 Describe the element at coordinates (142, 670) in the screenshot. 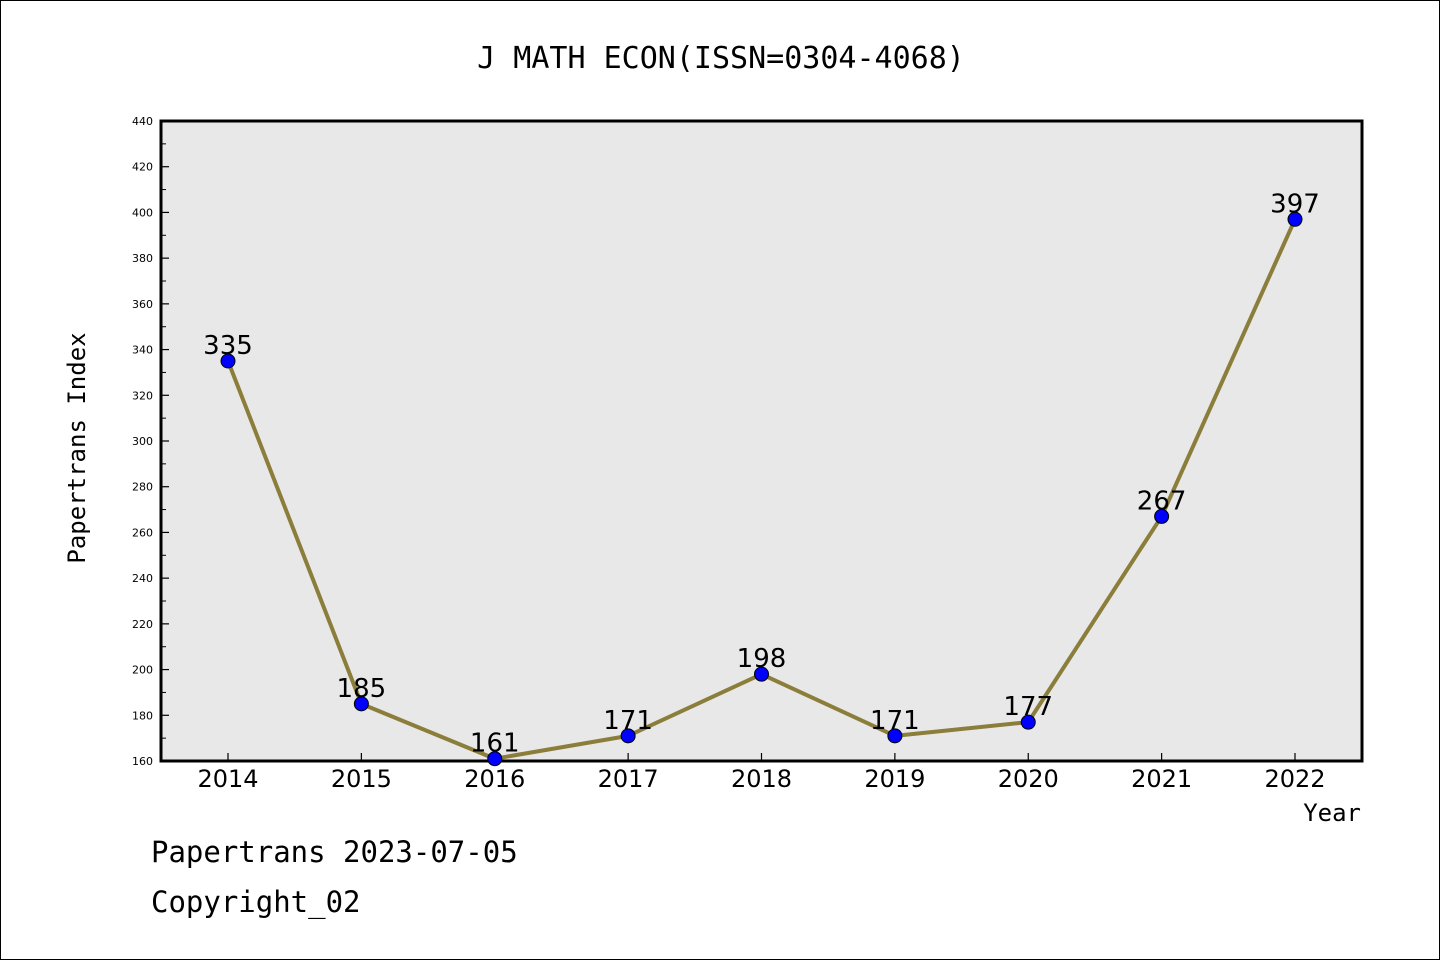

I see `y-tick-label: 200` at that location.